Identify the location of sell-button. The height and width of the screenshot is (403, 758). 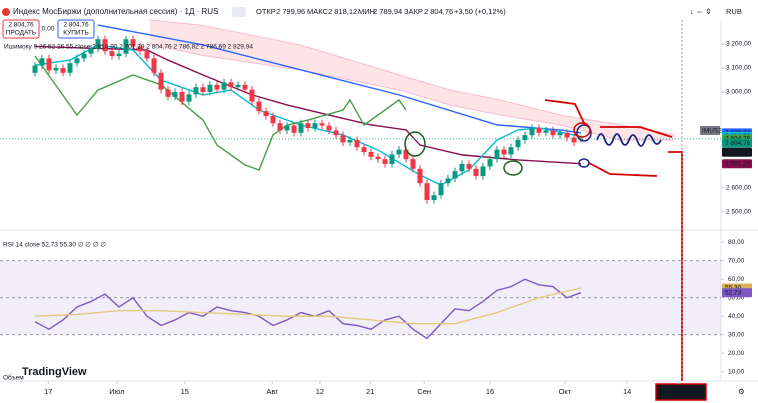
(21, 29).